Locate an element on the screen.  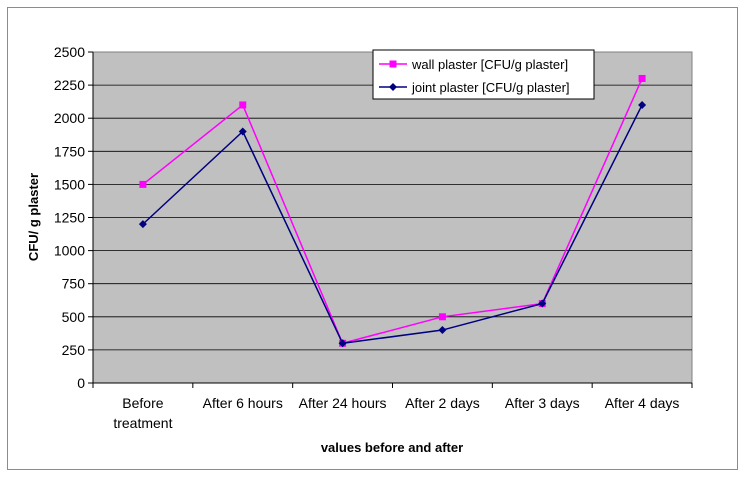
x-tick-label: After 2 days is located at coordinates (442, 403).